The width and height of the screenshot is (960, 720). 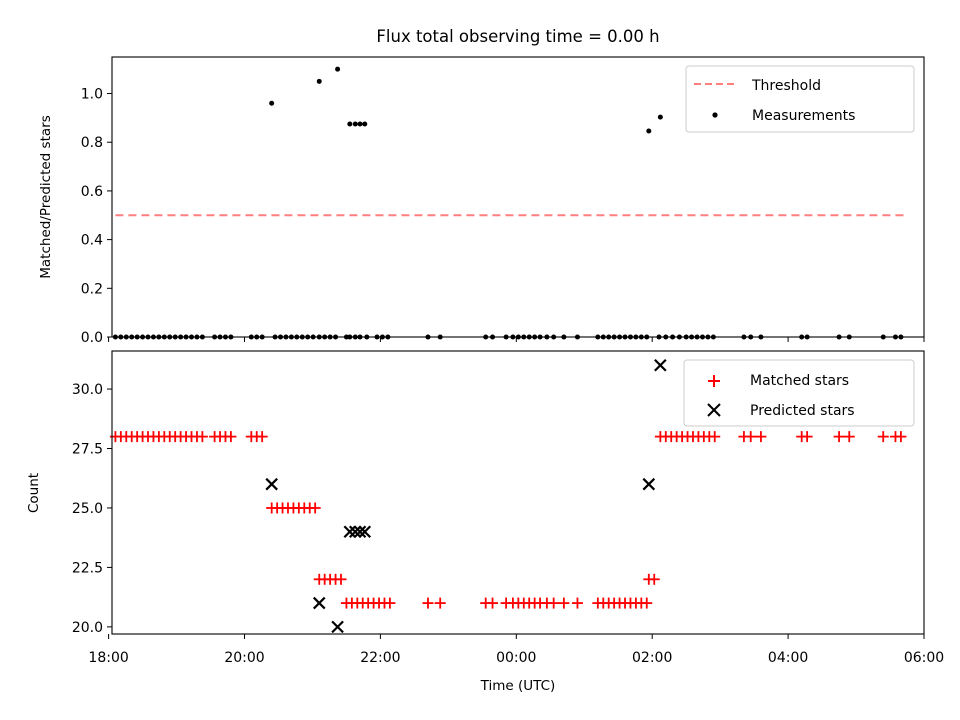 What do you see at coordinates (652, 658) in the screenshot?
I see `bottom-xtick-label: 02:00` at bounding box center [652, 658].